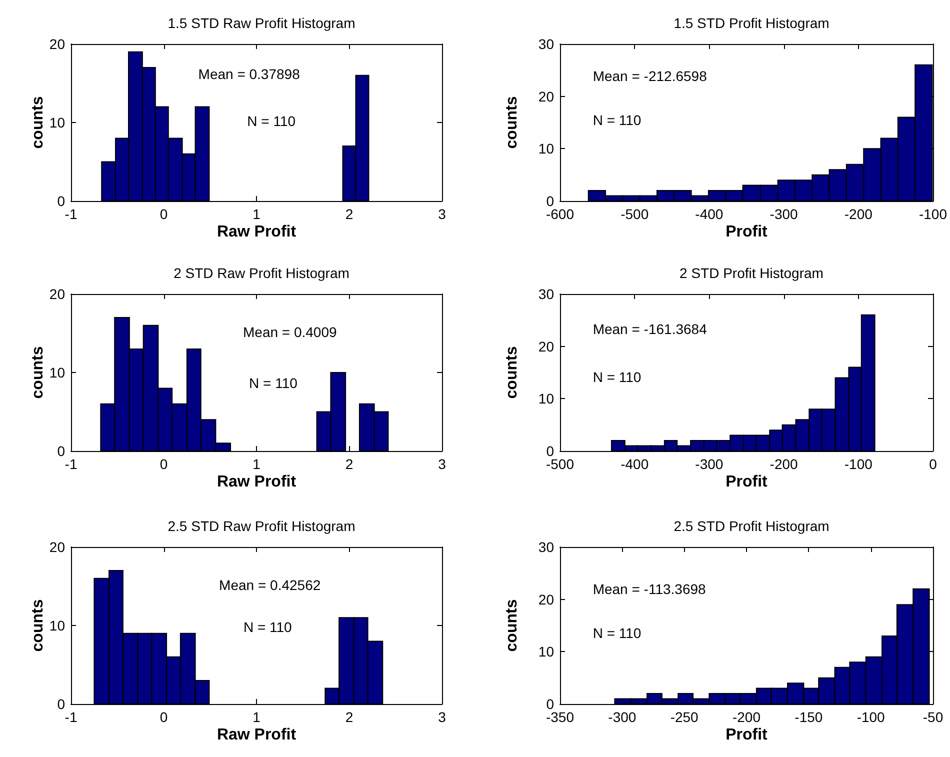 This screenshot has width=950, height=757. Describe the element at coordinates (262, 273) in the screenshot. I see `chart-title: 2 STD Raw Profit Histogram` at that location.